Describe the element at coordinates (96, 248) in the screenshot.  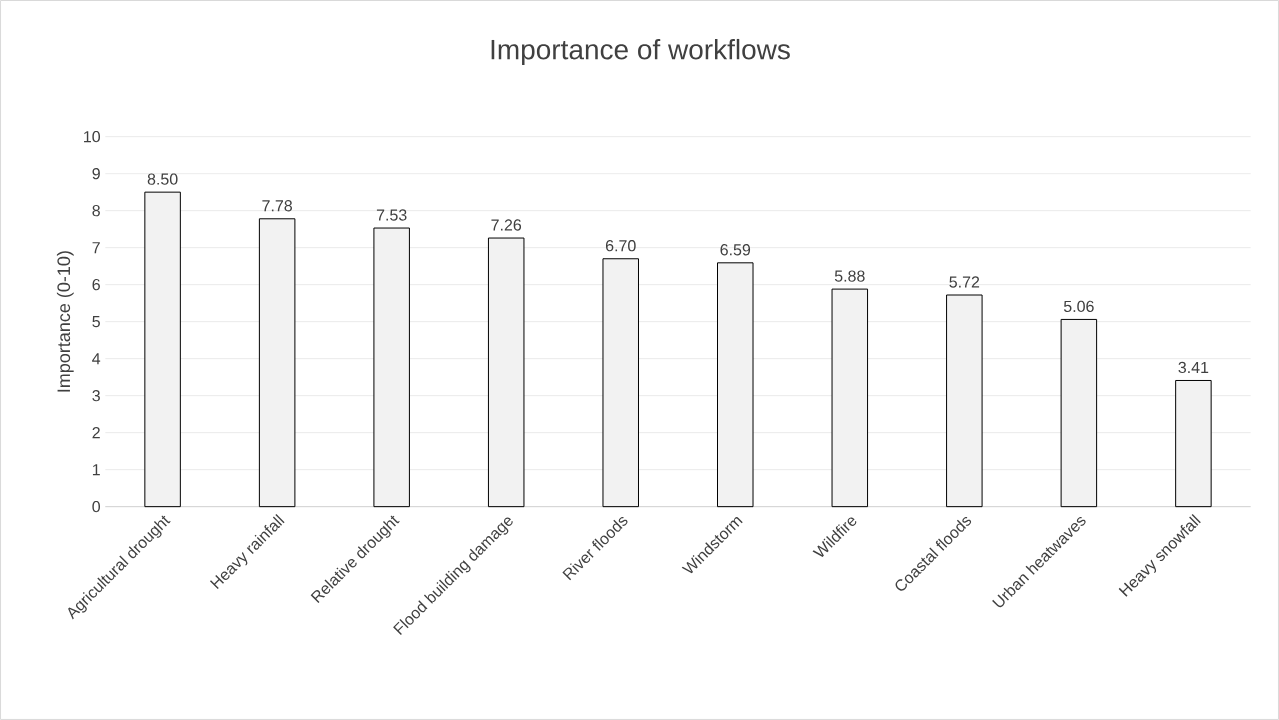
I see `y-tick-label: 7` at that location.